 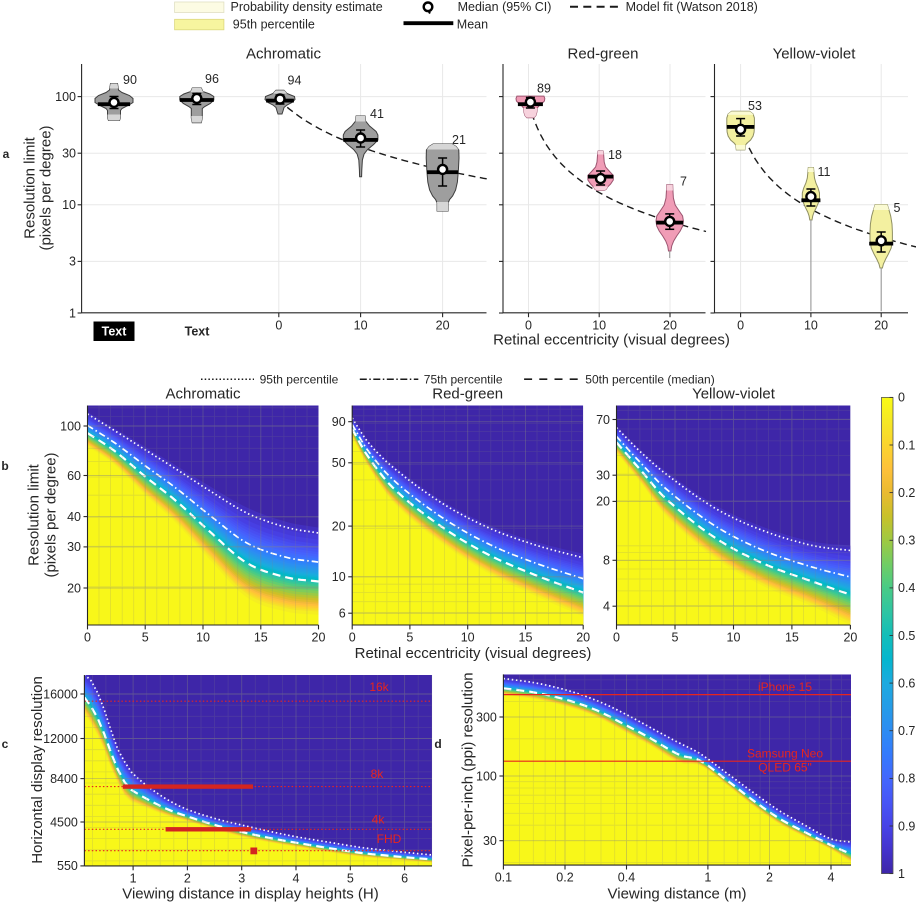 What do you see at coordinates (906, 731) in the screenshot?
I see `svg-text: 0.7` at bounding box center [906, 731].